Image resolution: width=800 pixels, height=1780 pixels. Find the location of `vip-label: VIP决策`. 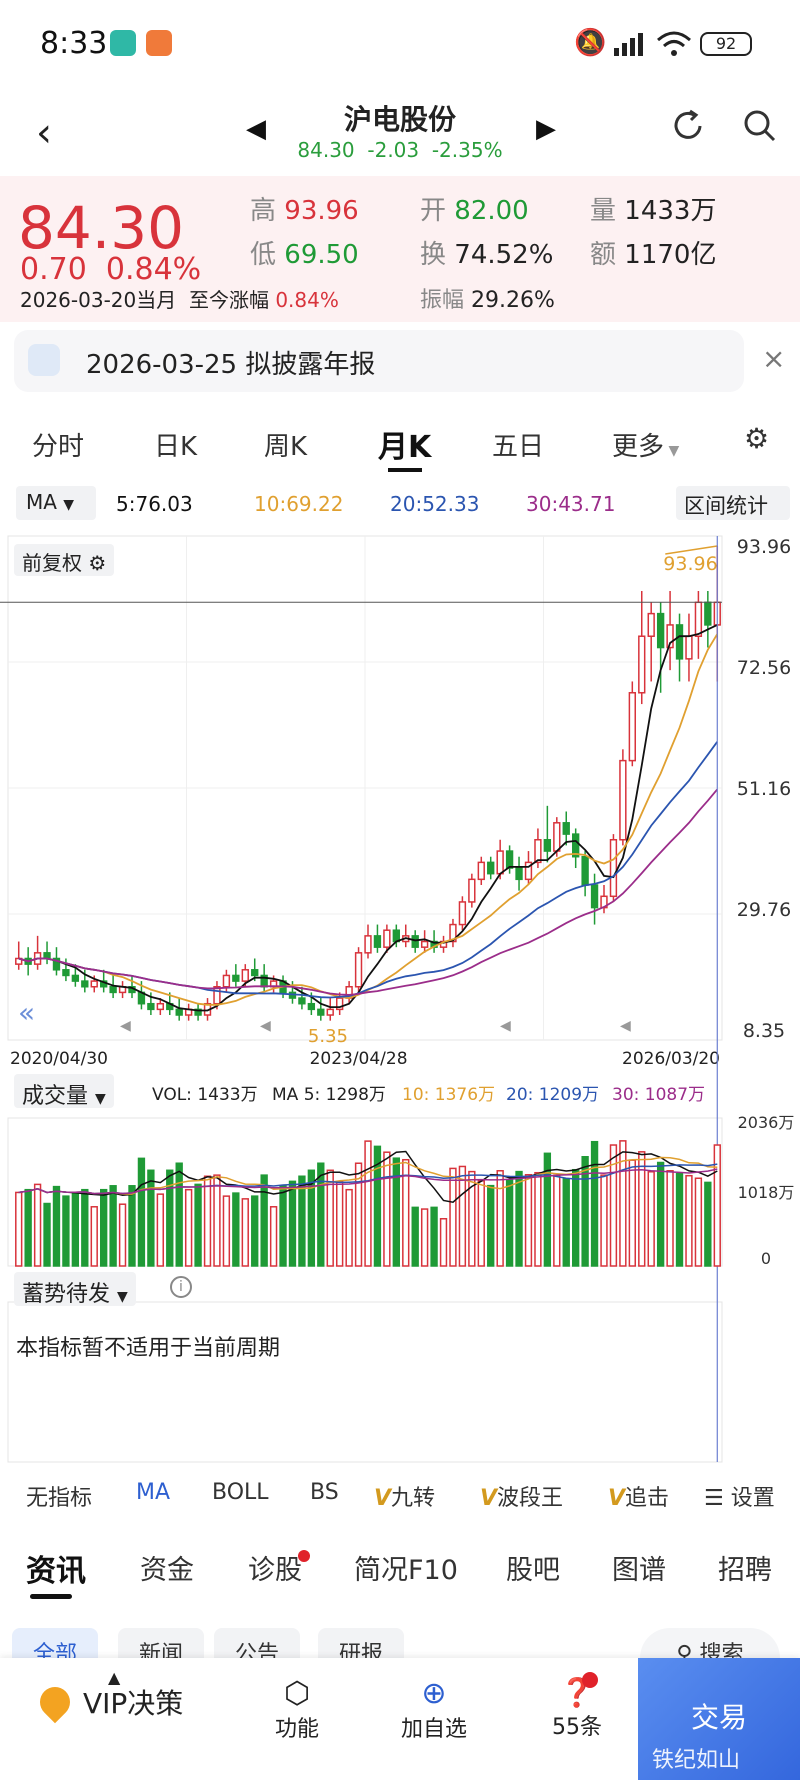

vip-label: VIP决策 is located at coordinates (133, 1703).